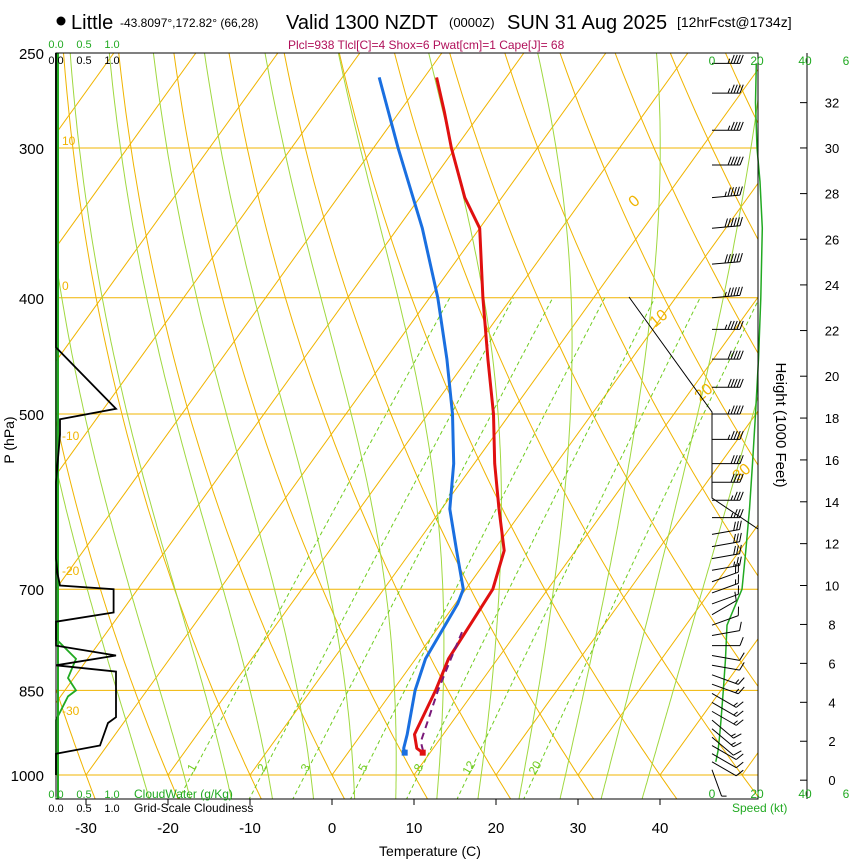  I want to click on height-tick-label: 6, so click(831, 663).